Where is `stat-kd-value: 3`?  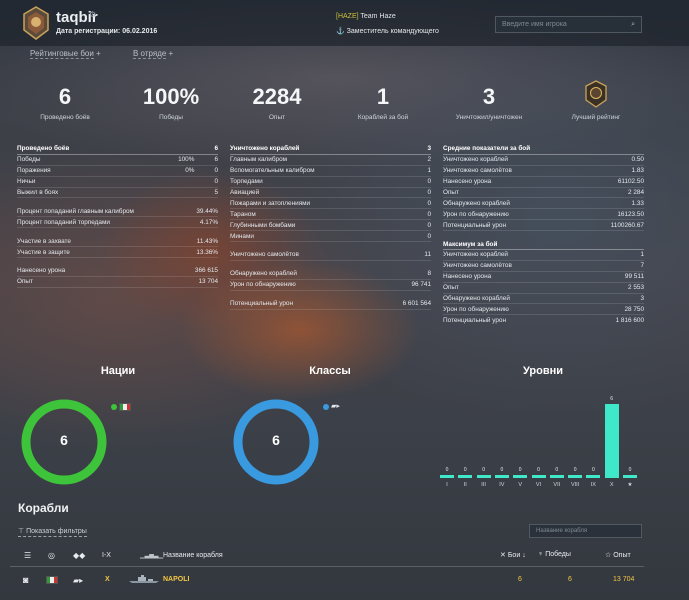 stat-kd-value: 3 is located at coordinates (489, 96).